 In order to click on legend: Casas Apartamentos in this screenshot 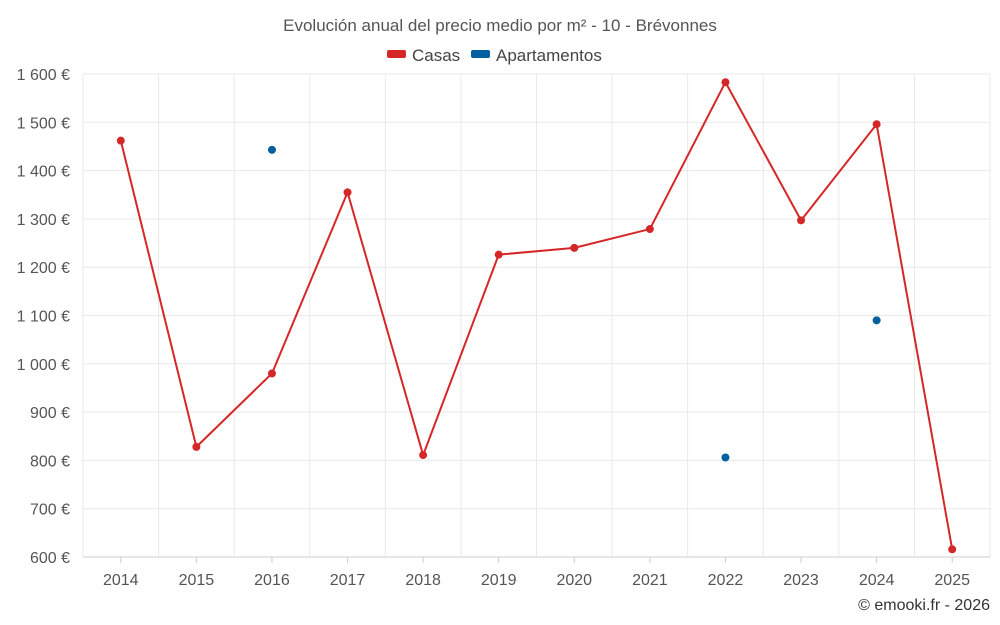, I will do `click(494, 55)`.